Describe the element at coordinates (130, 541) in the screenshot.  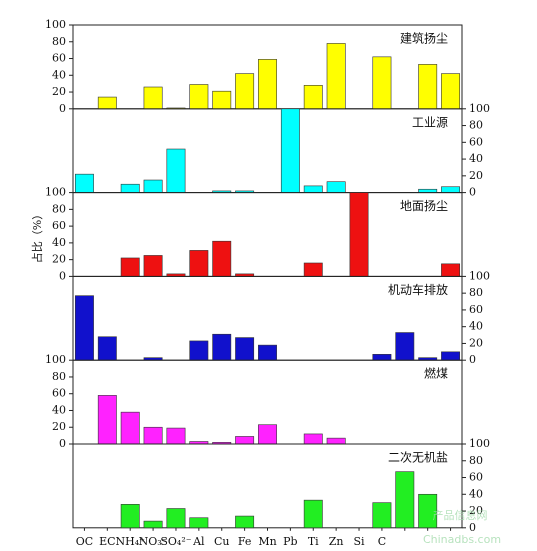
I see `x-tick-label: NH₄⁺` at that location.